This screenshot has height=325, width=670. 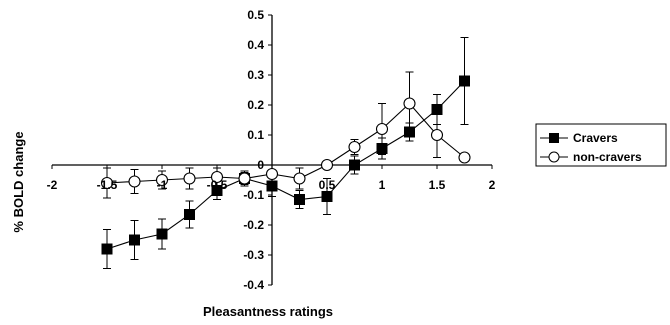 I want to click on legend-marker-non-cravers, so click(x=554, y=157).